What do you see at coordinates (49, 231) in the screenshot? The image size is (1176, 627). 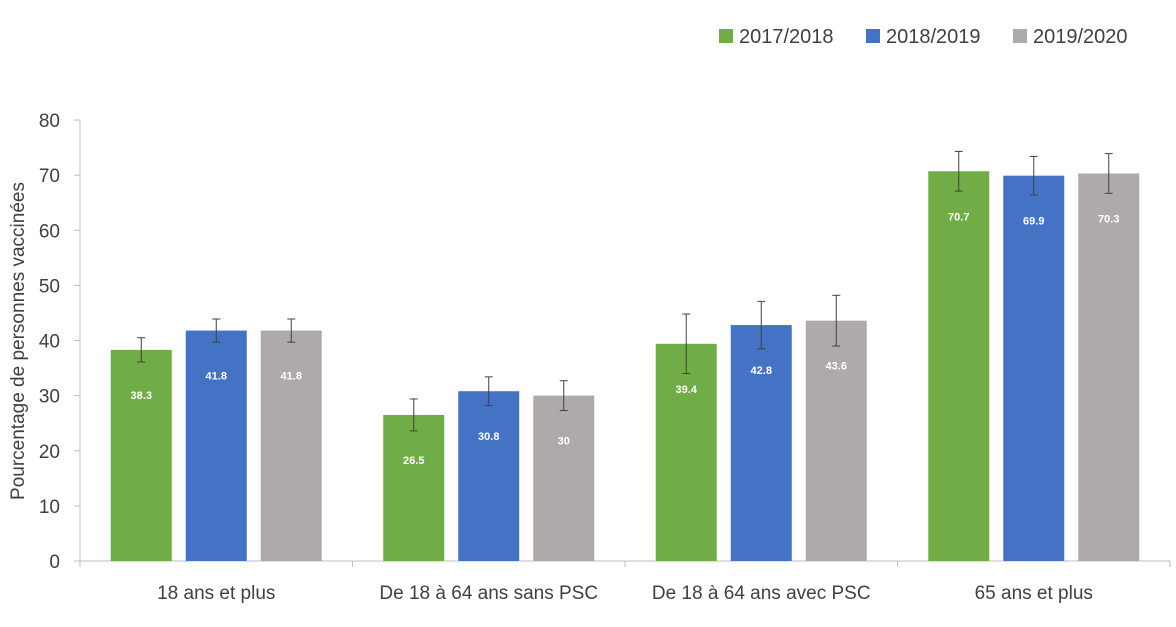 I see `y-tick-label: 60` at bounding box center [49, 231].